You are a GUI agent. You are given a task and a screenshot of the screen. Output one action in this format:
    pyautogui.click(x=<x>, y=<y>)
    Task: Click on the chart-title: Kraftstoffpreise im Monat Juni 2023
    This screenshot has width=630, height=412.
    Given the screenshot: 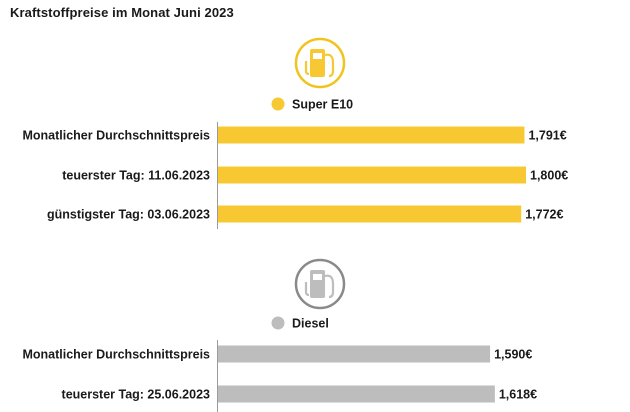 What is the action you would take?
    pyautogui.click(x=122, y=12)
    